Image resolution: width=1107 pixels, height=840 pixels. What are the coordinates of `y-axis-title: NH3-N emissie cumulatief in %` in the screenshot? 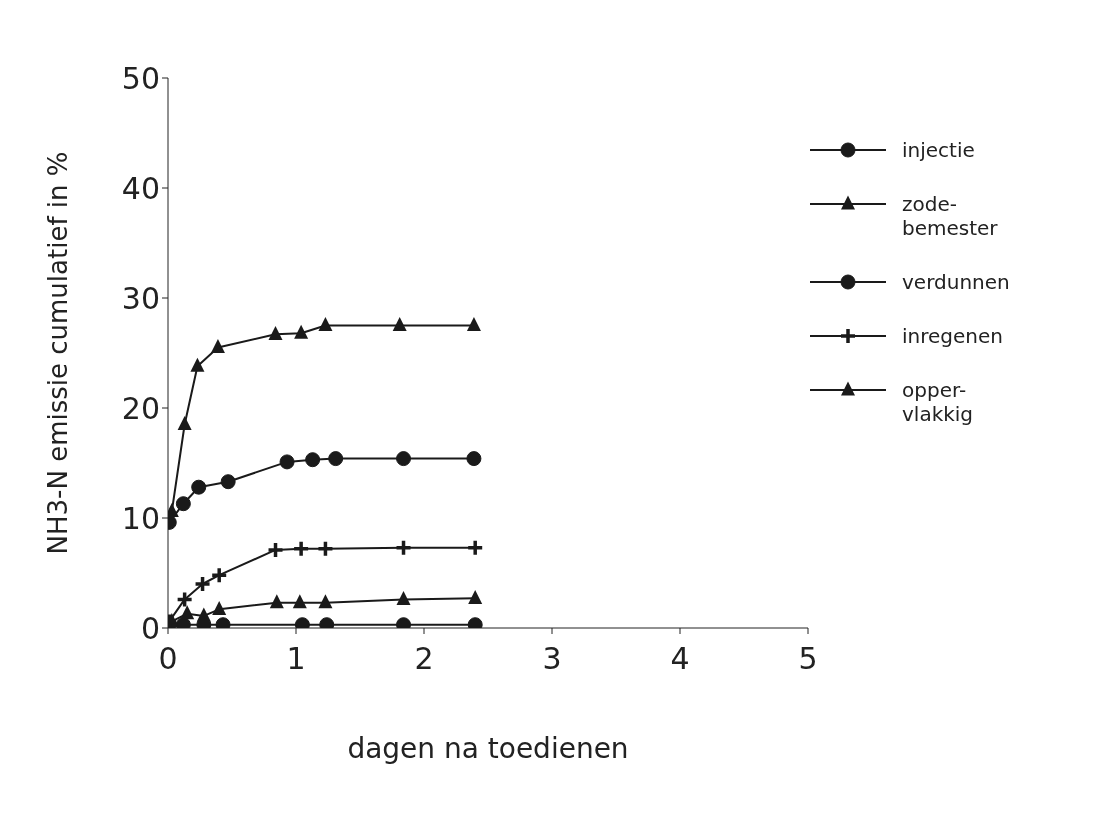 It's located at (58, 353).